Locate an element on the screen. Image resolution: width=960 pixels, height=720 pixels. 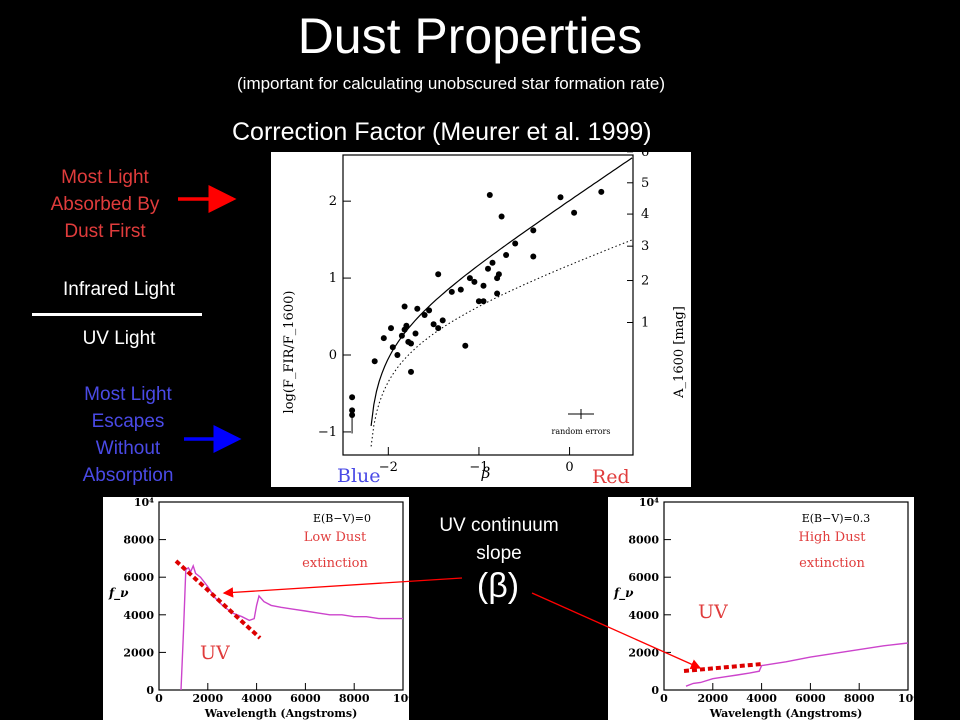
x-tick-label: 6000 is located at coordinates (305, 698).